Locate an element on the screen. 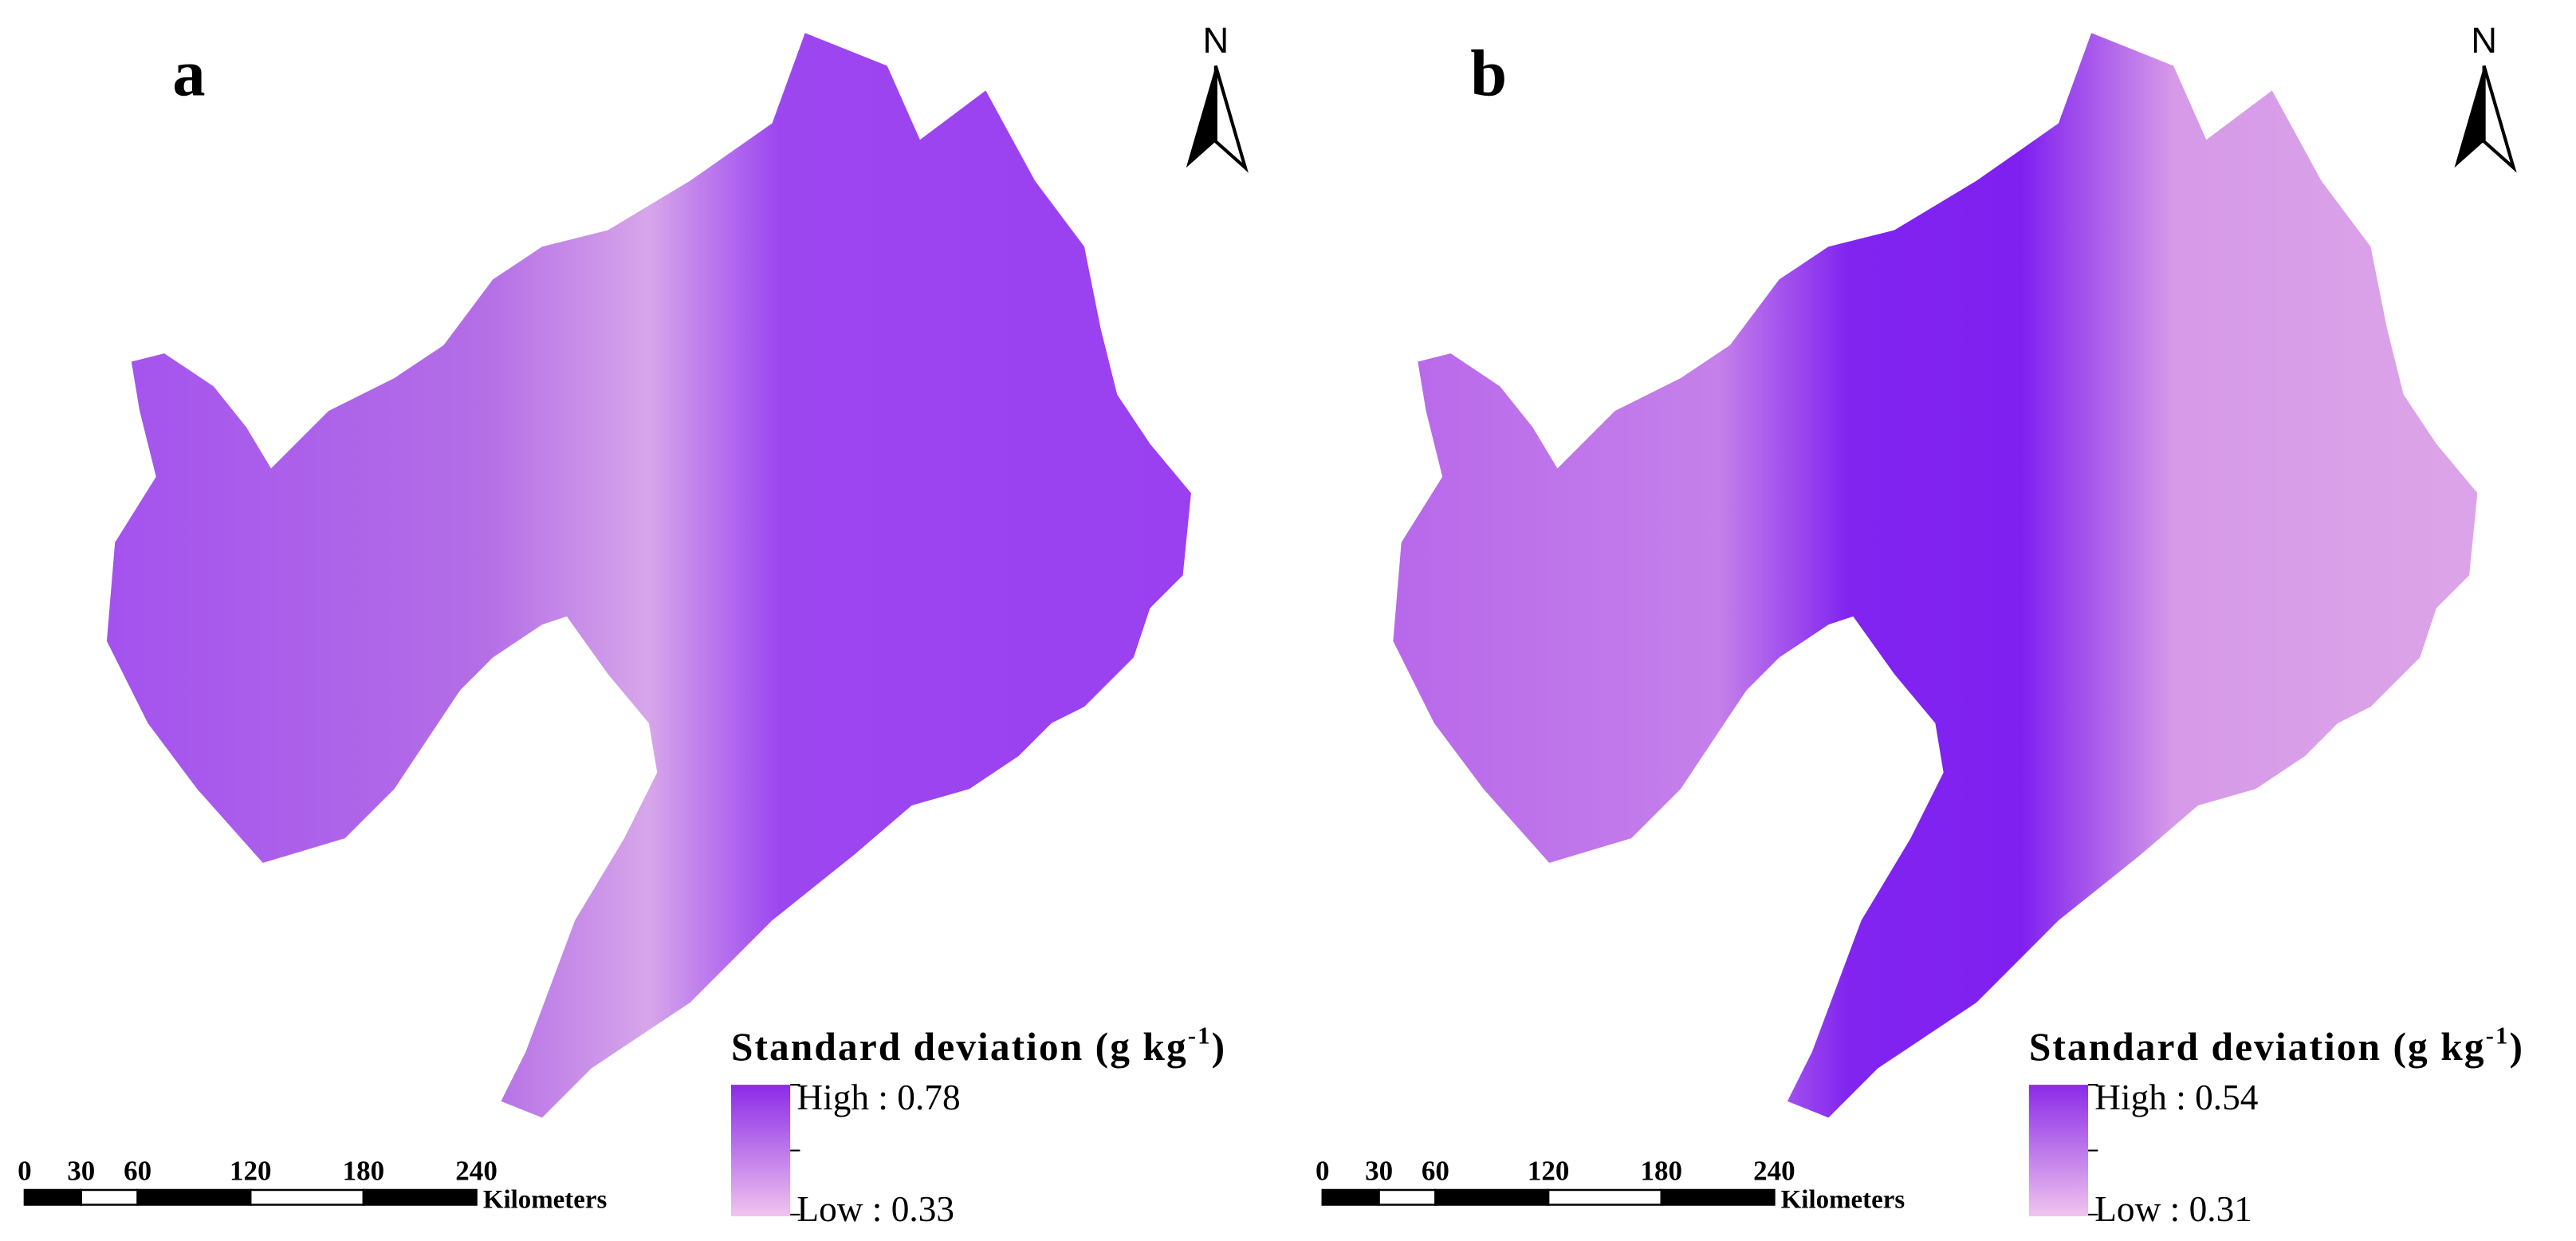 Image resolution: width=2576 pixels, height=1241 pixels. legend-low: Low : 0.33 is located at coordinates (875, 1209).